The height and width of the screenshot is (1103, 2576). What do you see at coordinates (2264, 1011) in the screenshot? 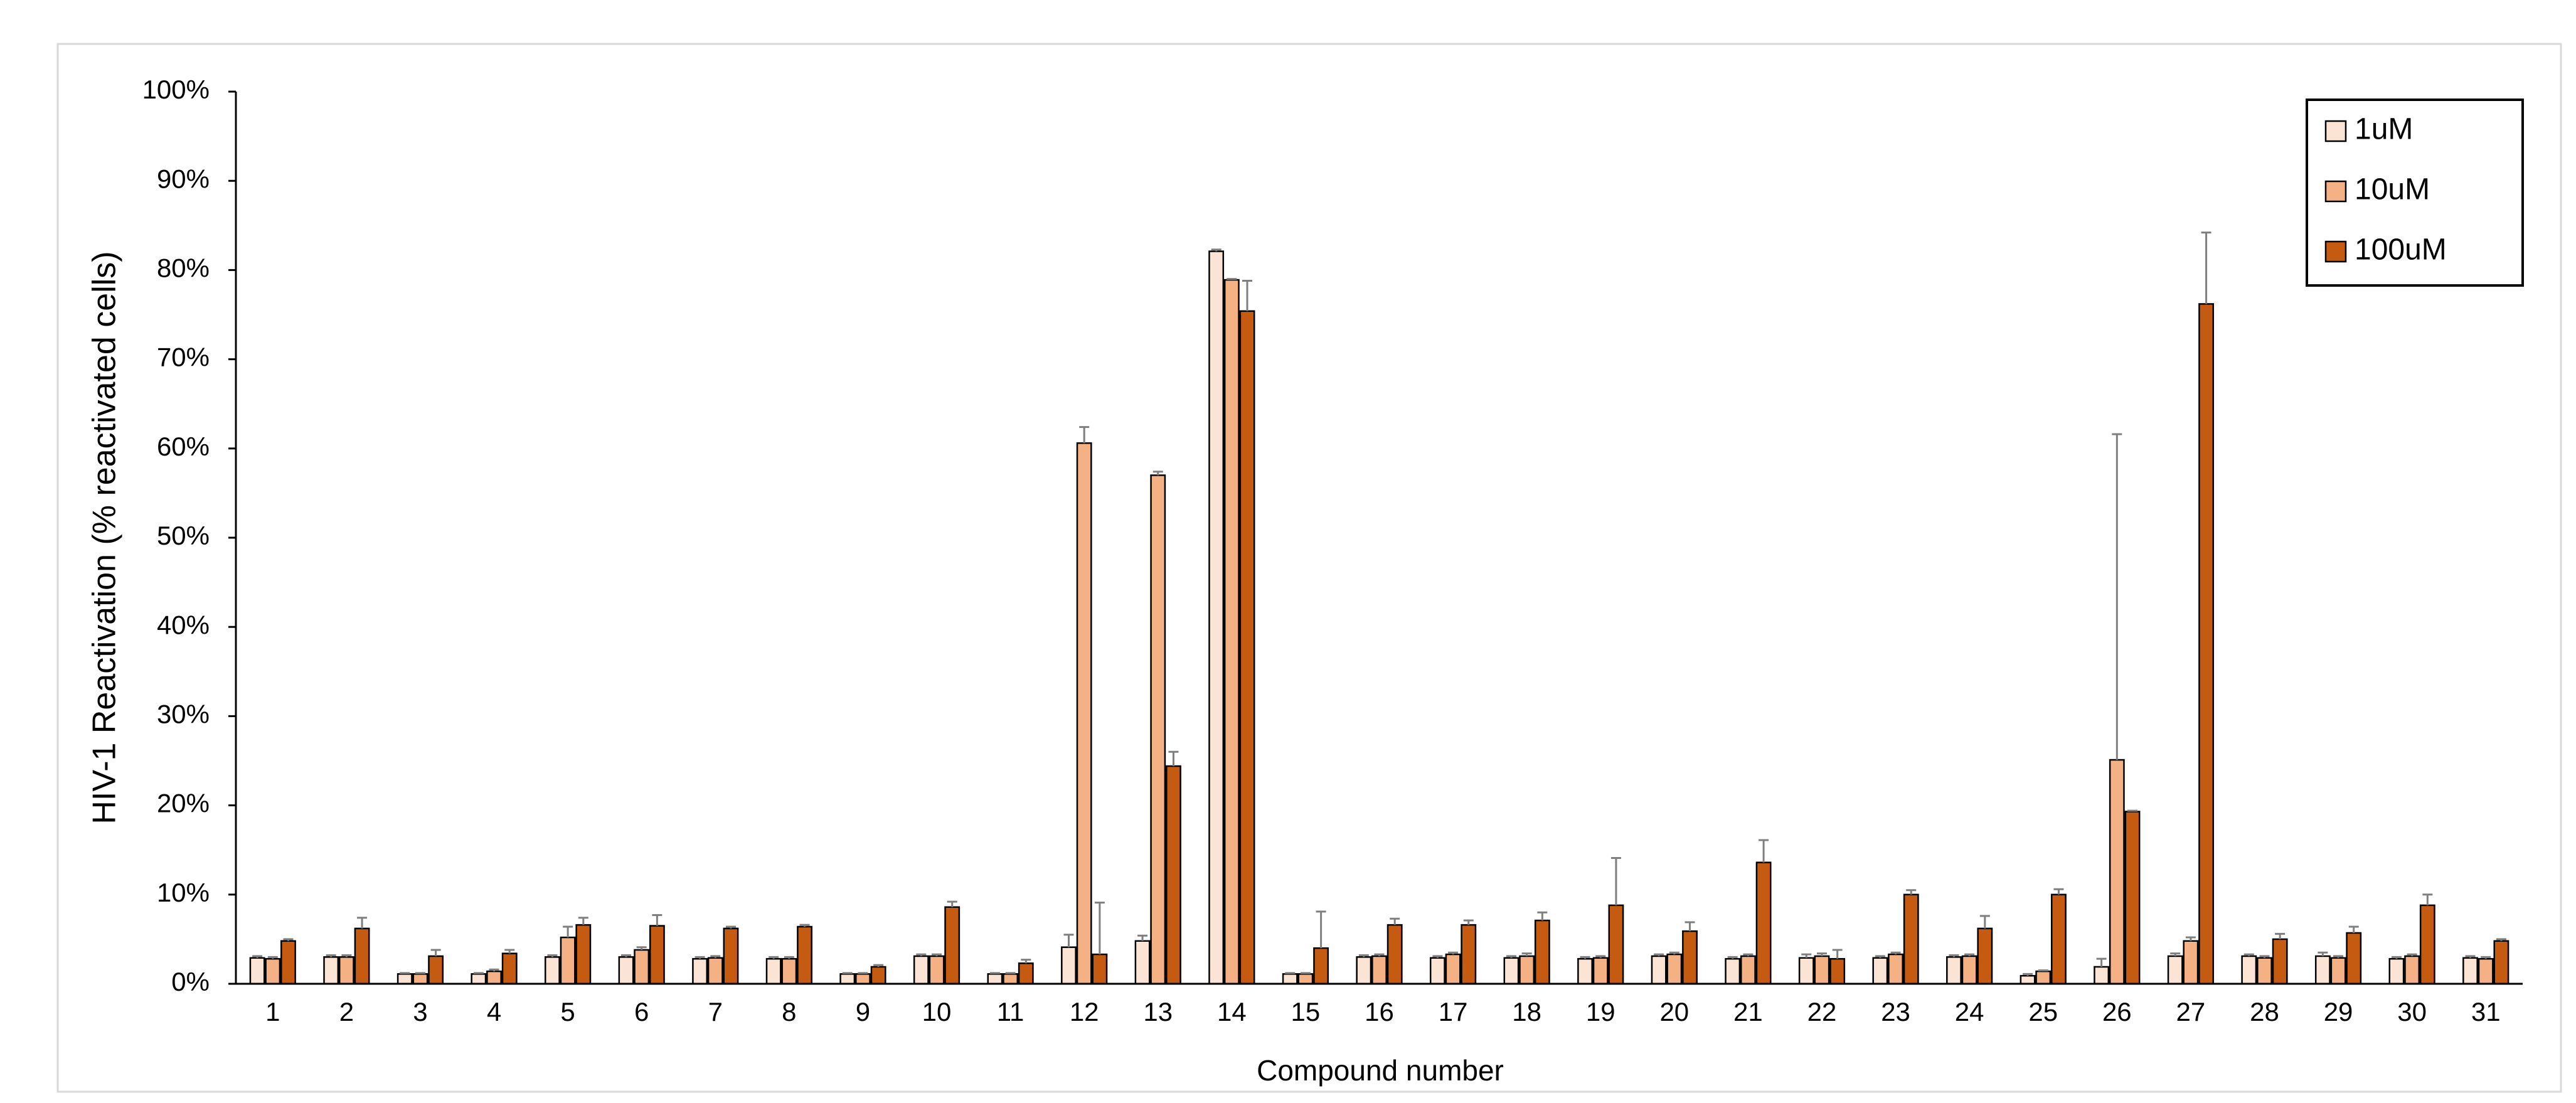
I see `x-tick-label: 28` at bounding box center [2264, 1011].